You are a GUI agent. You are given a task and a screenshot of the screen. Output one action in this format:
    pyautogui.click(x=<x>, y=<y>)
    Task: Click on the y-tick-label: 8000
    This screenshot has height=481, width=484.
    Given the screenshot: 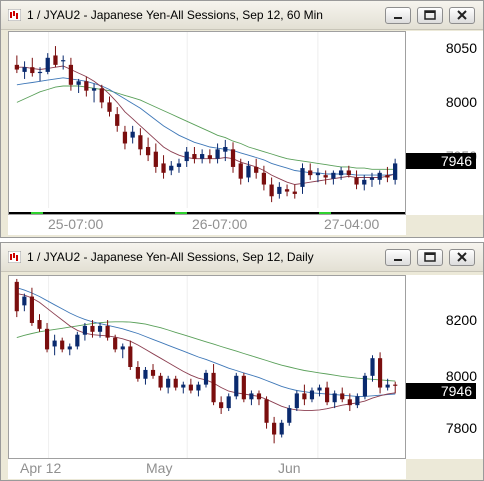 What is the action you would take?
    pyautogui.click(x=461, y=102)
    